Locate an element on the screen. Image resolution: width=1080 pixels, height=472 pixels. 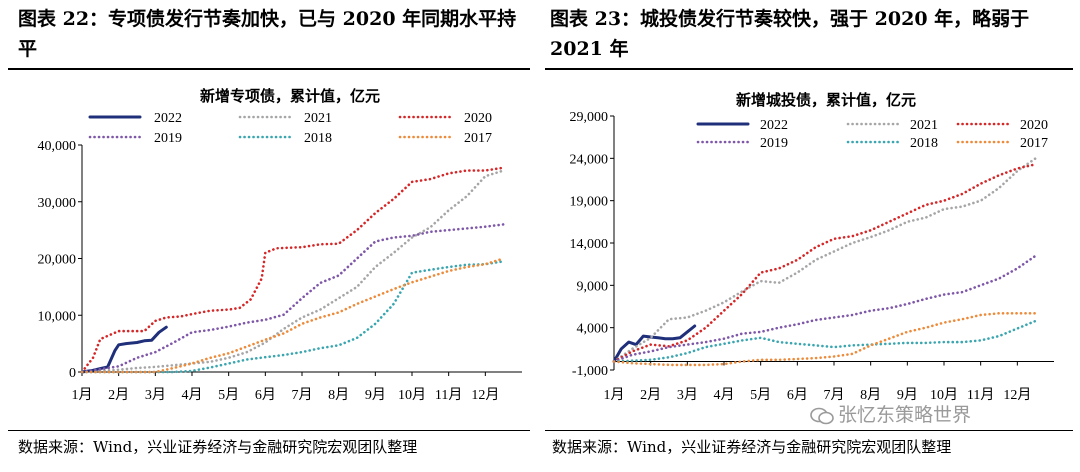
y-tick-label: 20,000 is located at coordinates (57, 260).